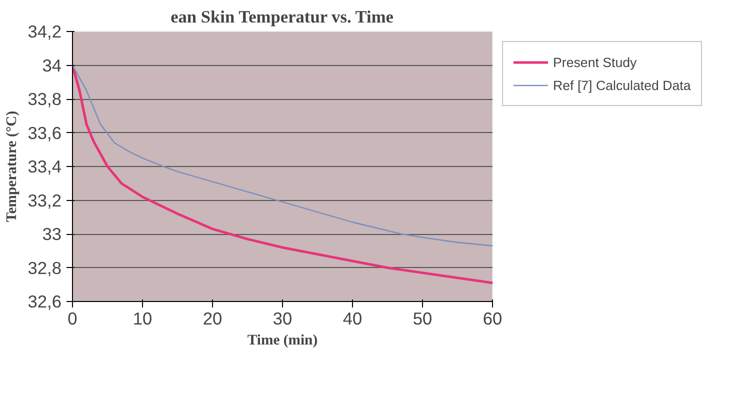 This screenshot has width=749, height=419. Describe the element at coordinates (45, 302) in the screenshot. I see `y-tick-label: 32,6` at that location.